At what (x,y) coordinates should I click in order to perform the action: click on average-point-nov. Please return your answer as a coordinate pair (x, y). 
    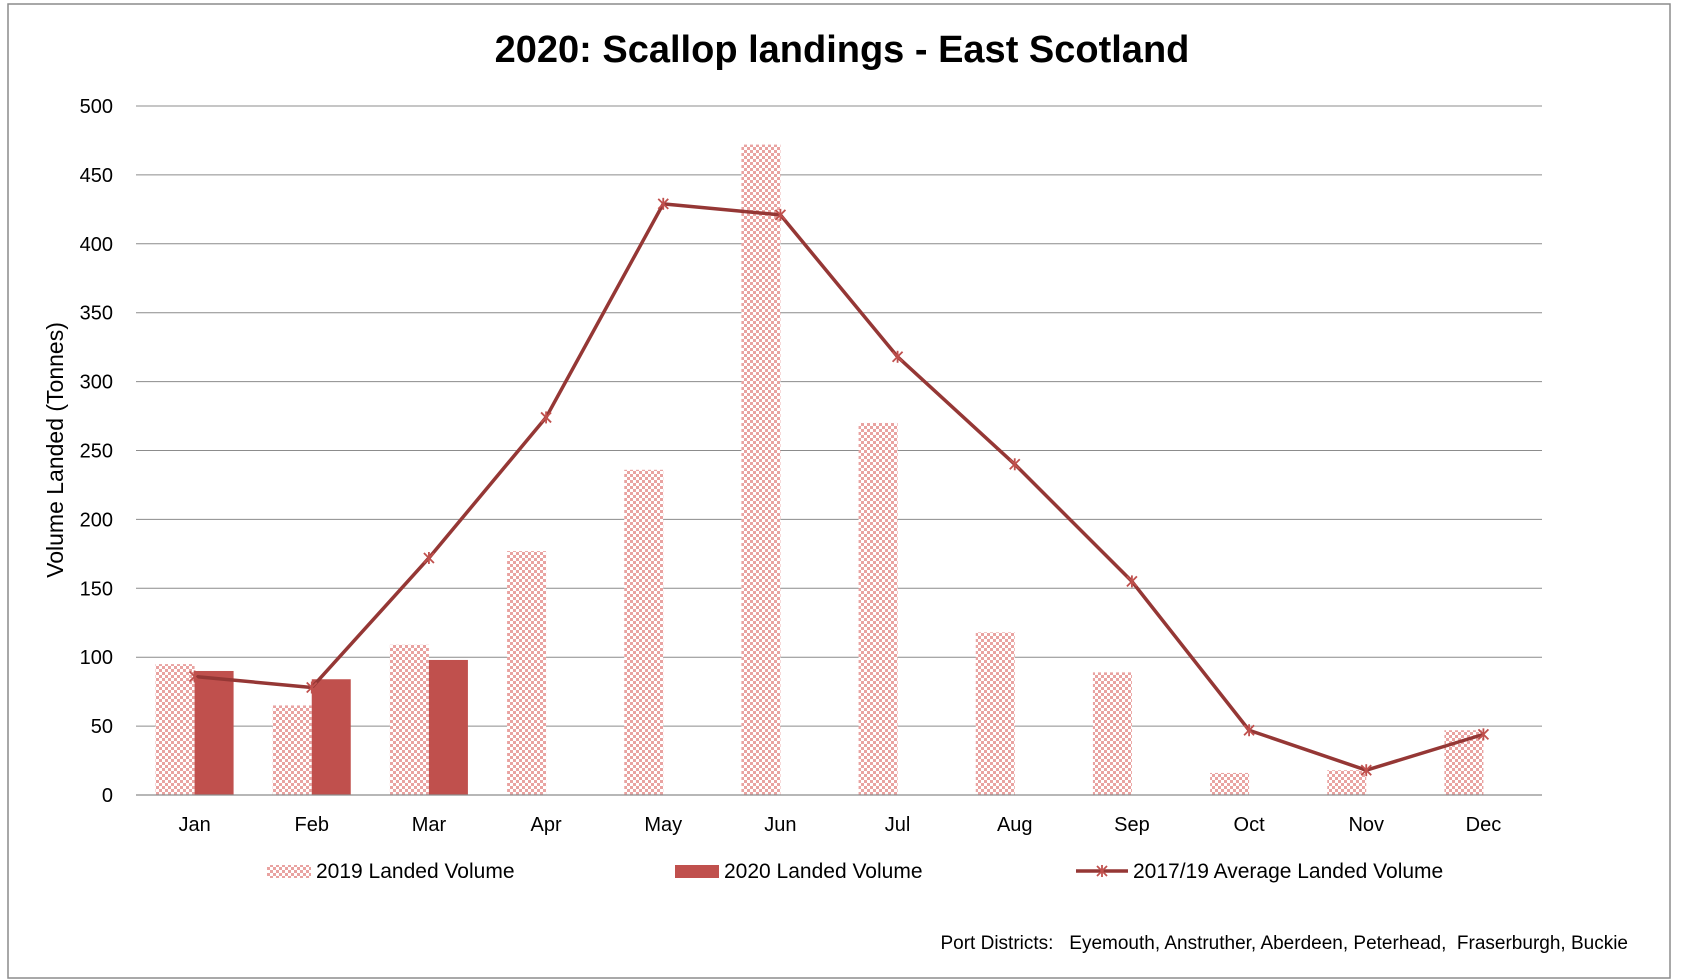
    Looking at the image, I should click on (1366, 770).